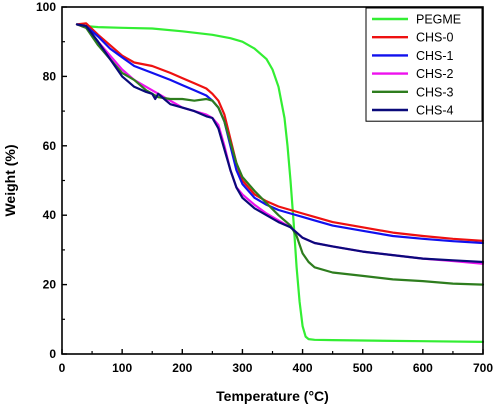 The height and width of the screenshot is (405, 494). I want to click on x-tick-label: 100, so click(122, 368).